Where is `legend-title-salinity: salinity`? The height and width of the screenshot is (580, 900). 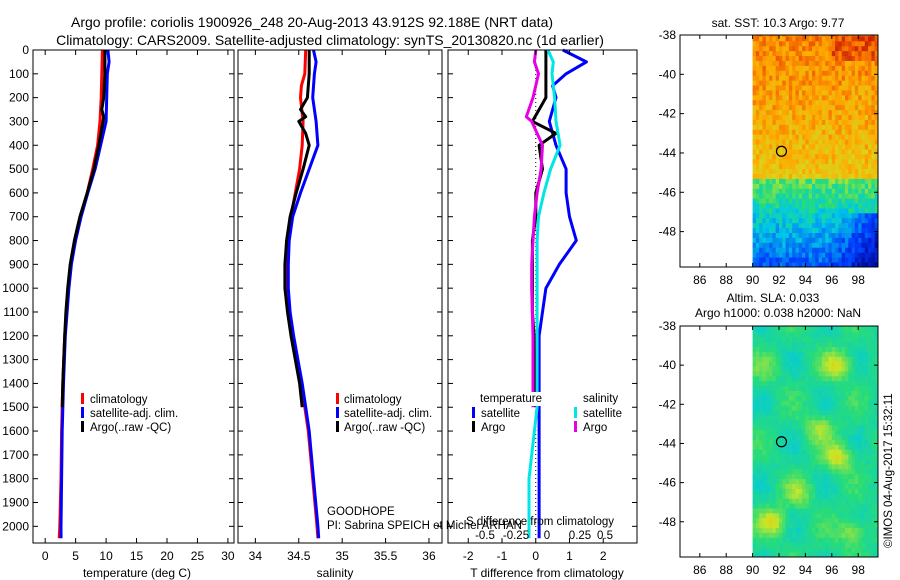
legend-title-salinity: salinity is located at coordinates (600, 399).